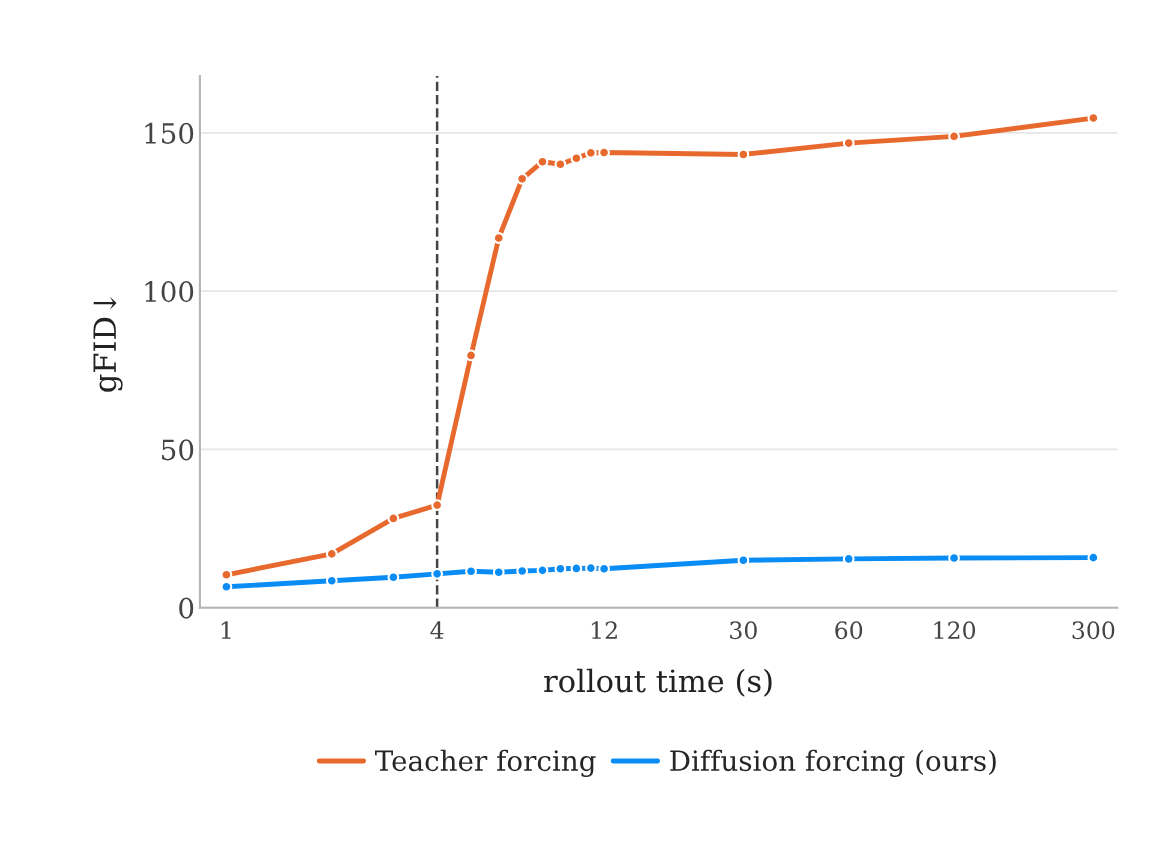  What do you see at coordinates (226, 630) in the screenshot?
I see `x-tick-label: 1` at bounding box center [226, 630].